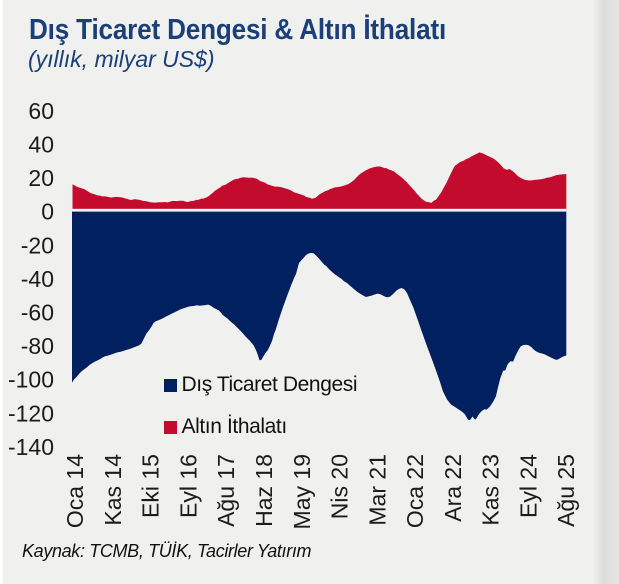 This screenshot has height=584, width=619. Describe the element at coordinates (31, 413) in the screenshot. I see `svg-text: -120` at that location.